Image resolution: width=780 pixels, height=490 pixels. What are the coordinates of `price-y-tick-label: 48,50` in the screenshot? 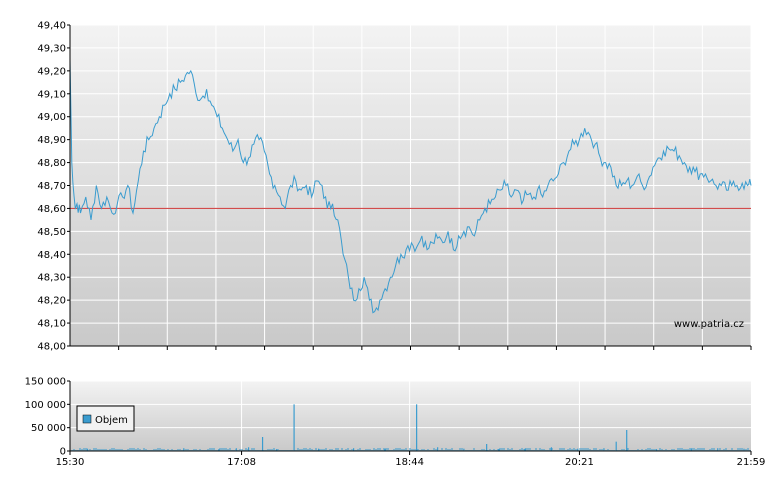 It's located at (51, 232).